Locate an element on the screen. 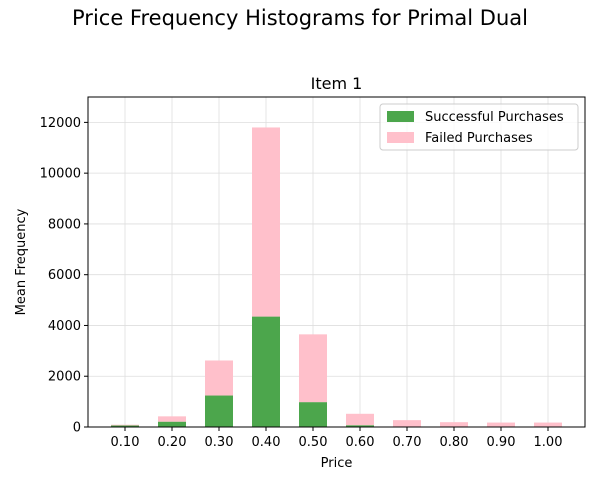 The image size is (600, 500). y-axis-ticks: 0 2000 4000 6000 8000 10000 12000 is located at coordinates (64, 276).